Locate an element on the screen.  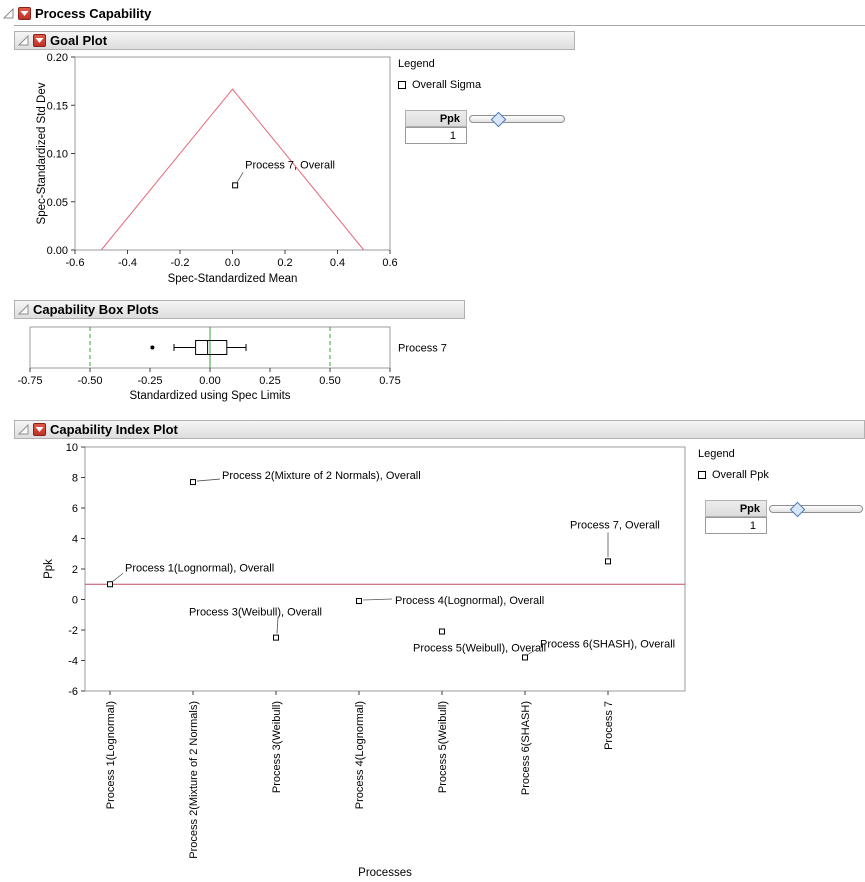
y-tick-label: 0.15 is located at coordinates (57, 106).